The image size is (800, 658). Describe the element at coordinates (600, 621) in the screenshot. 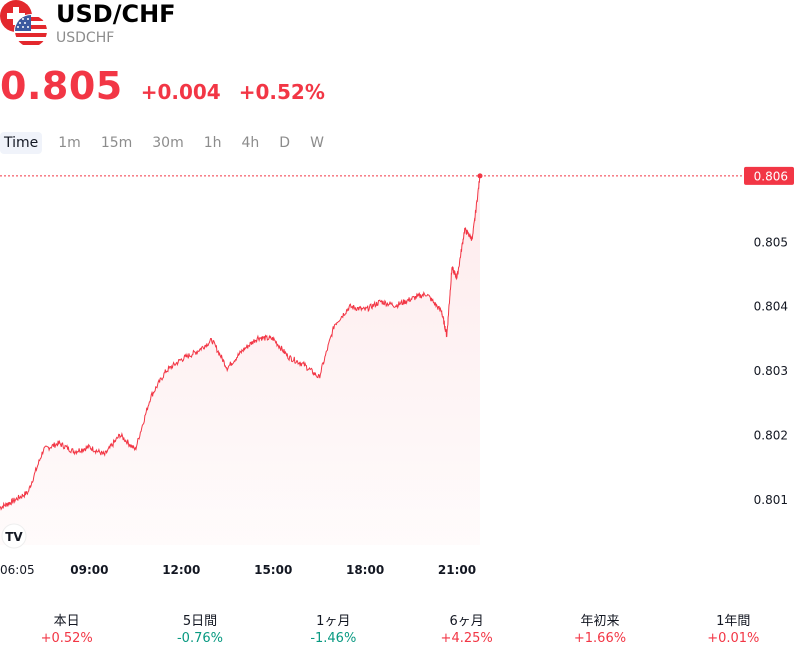

I see `period-label: 年初来` at that location.